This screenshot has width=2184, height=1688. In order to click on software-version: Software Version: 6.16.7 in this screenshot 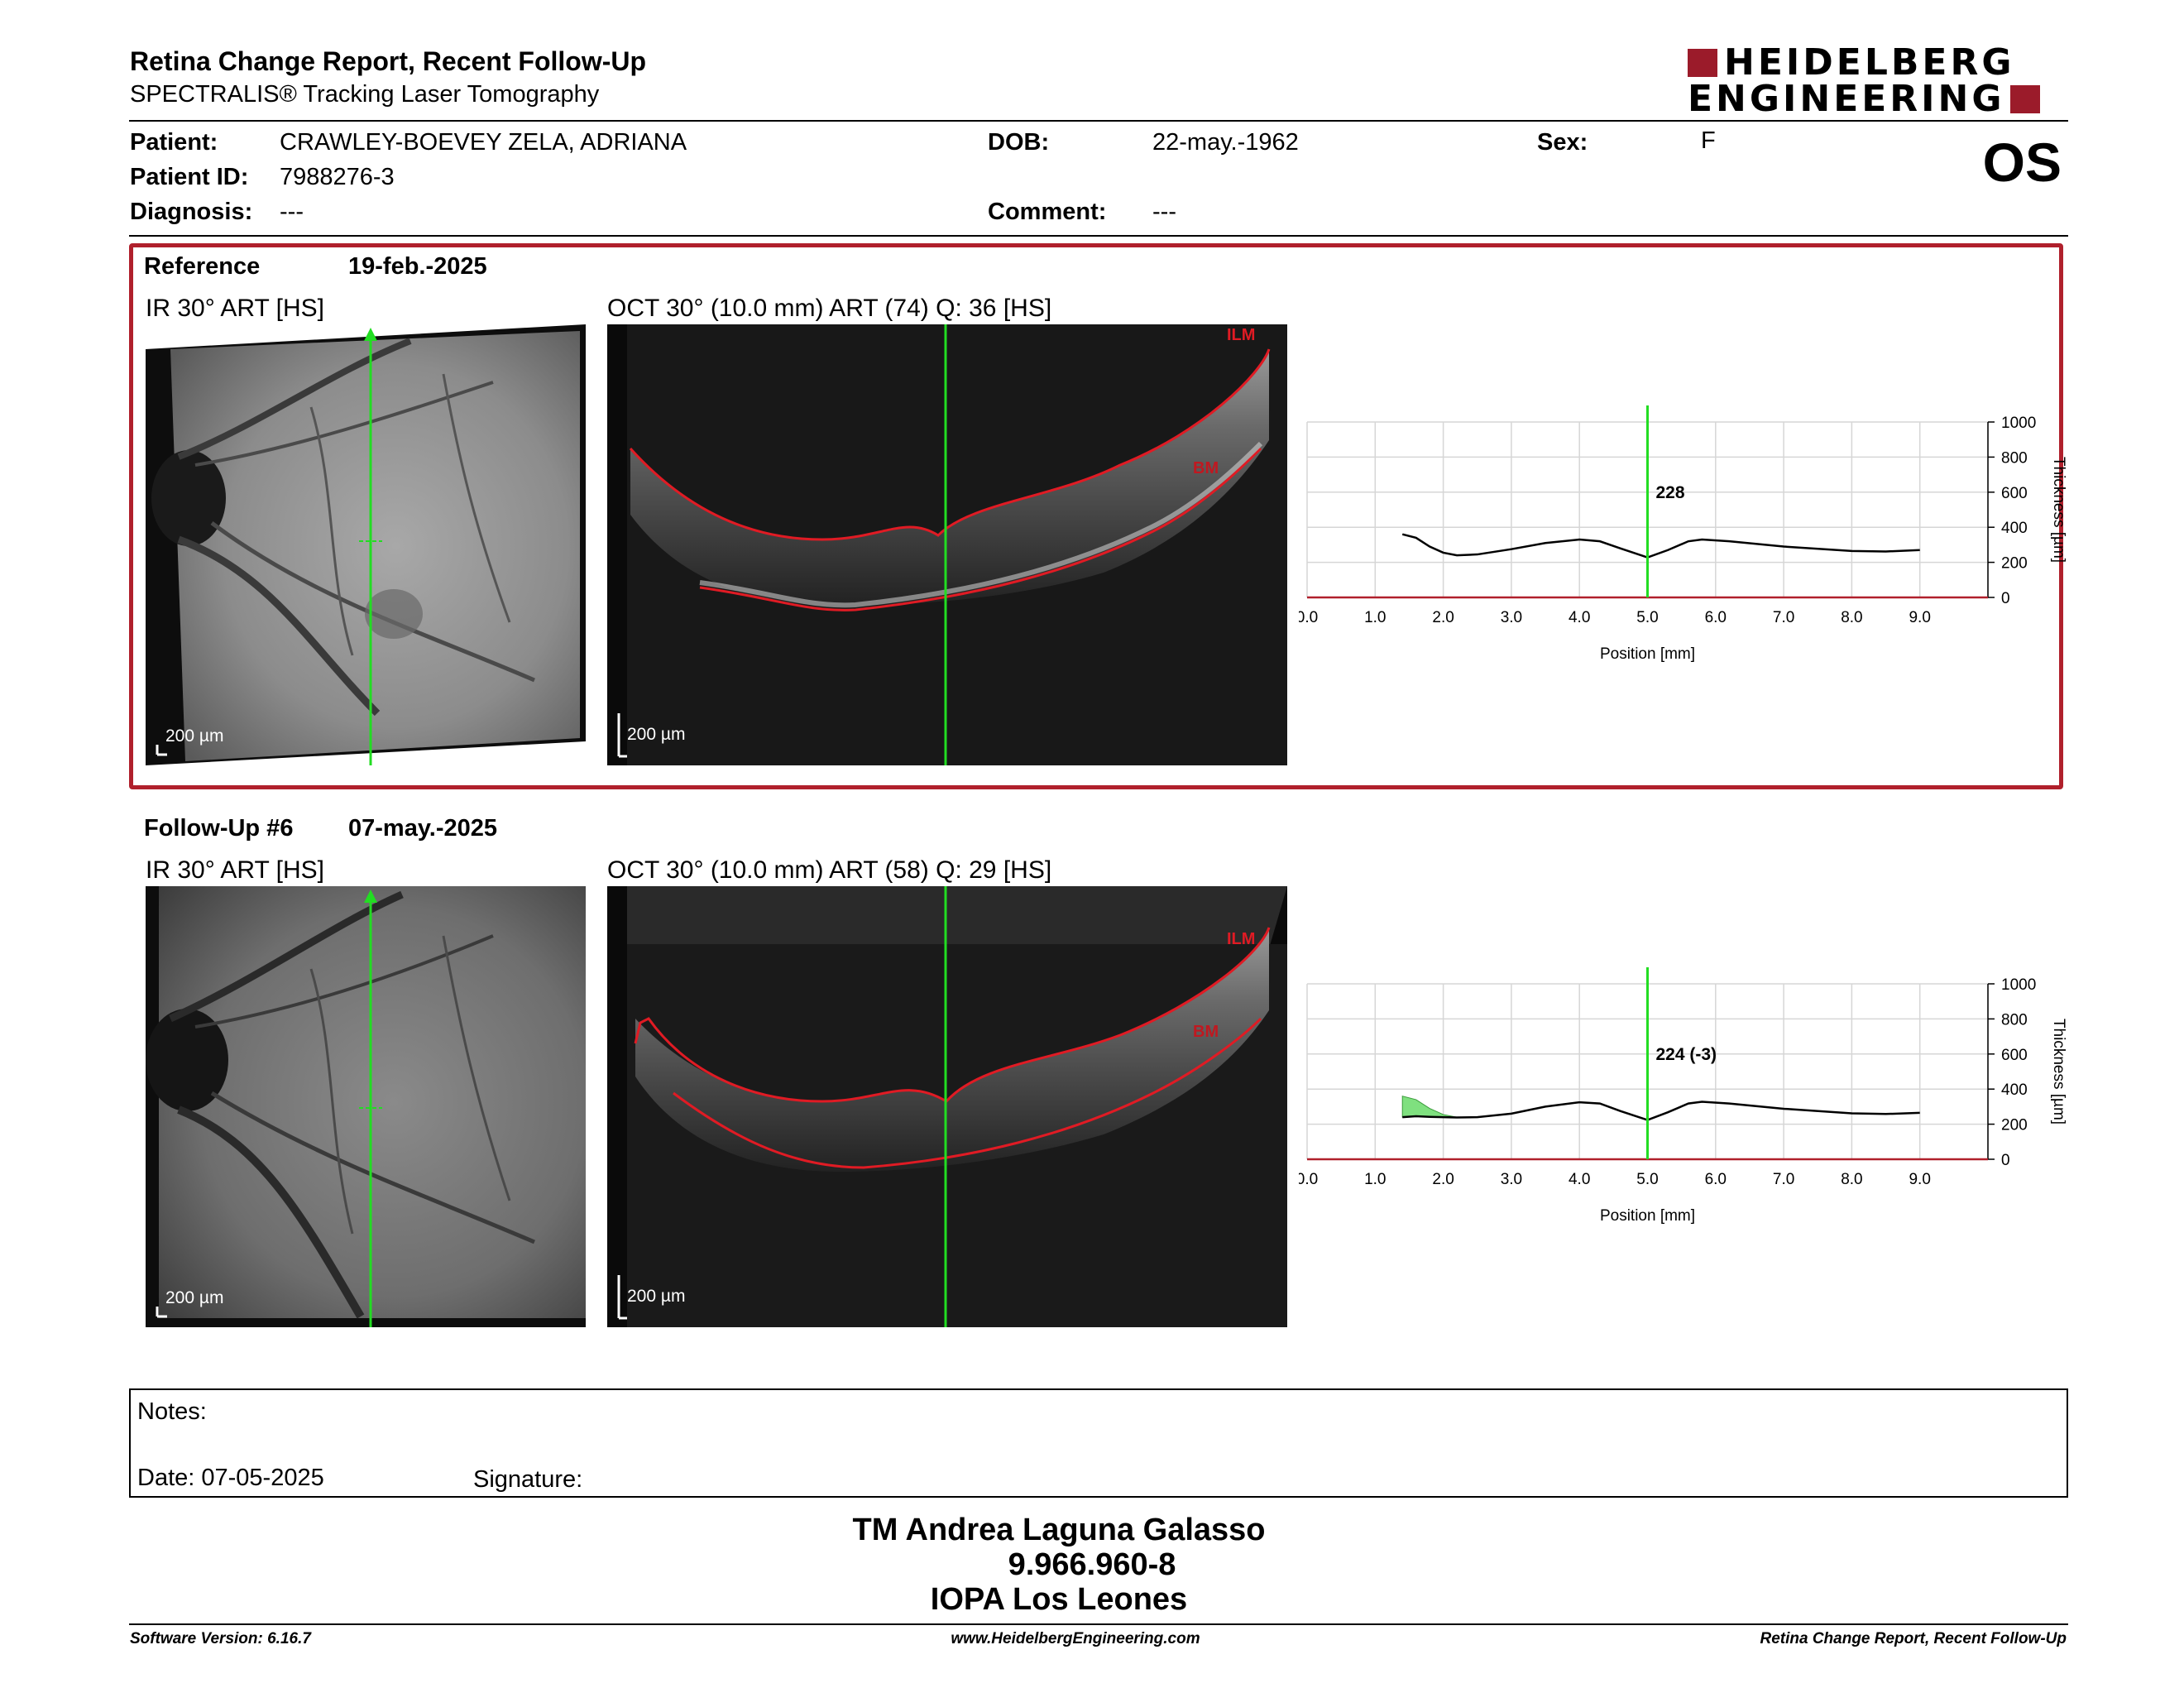, I will do `click(220, 1638)`.